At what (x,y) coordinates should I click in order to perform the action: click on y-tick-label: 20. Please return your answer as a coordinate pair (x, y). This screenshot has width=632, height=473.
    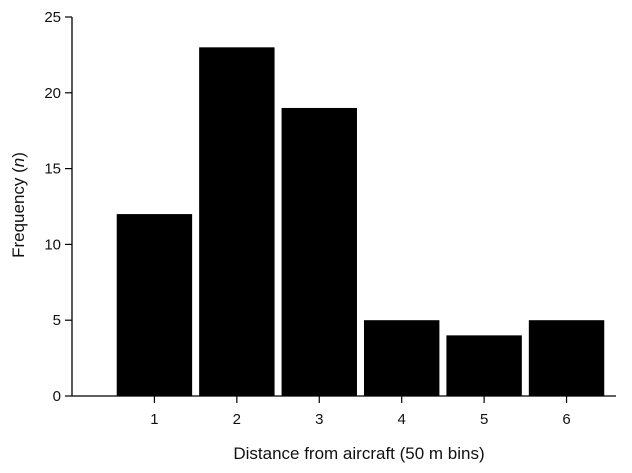
    Looking at the image, I should click on (52, 93).